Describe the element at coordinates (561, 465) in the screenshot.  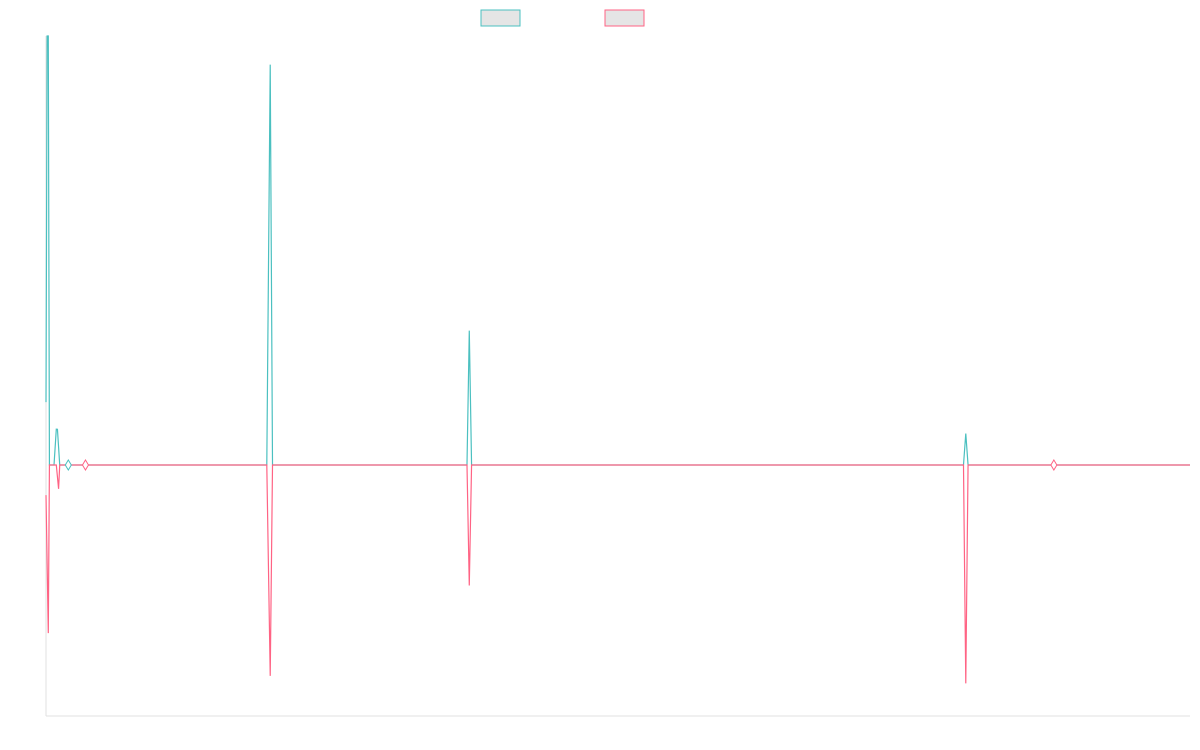
I see `chart-markers` at that location.